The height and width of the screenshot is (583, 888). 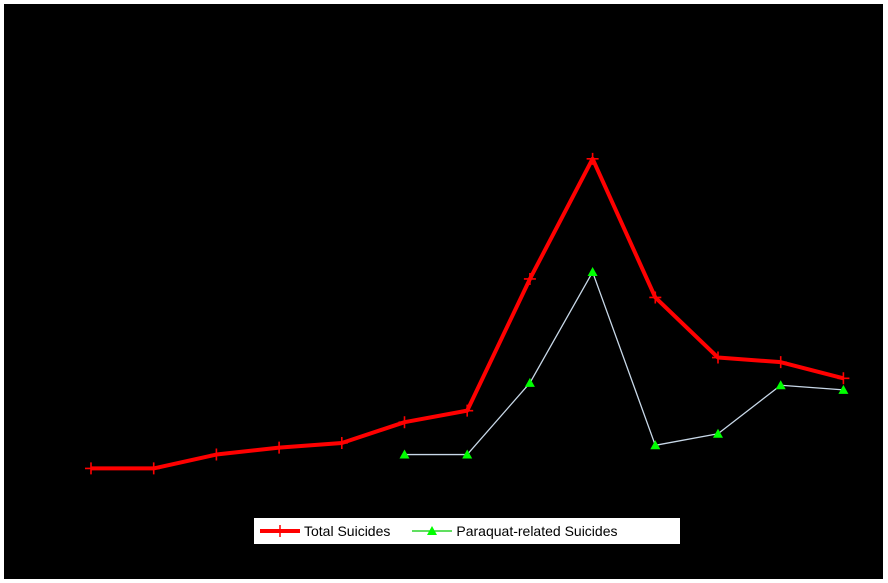 I want to click on legend-label-paraquat-suicides: Paraquat-related Suicides, so click(x=537, y=531).